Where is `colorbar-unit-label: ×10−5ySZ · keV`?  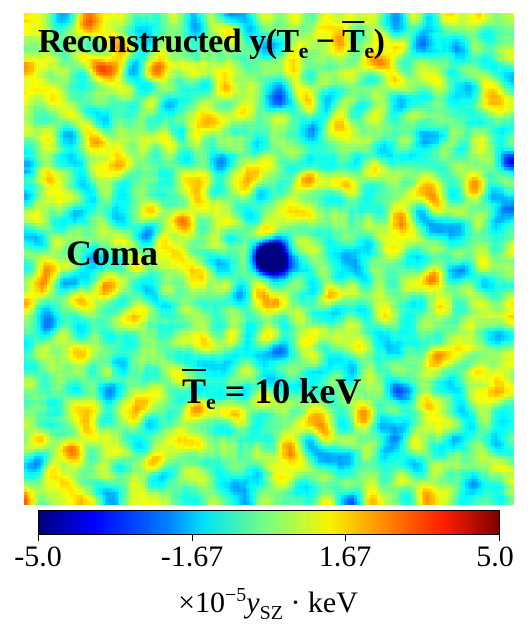 colorbar-unit-label: ×10−5ySZ · keV is located at coordinates (268, 604).